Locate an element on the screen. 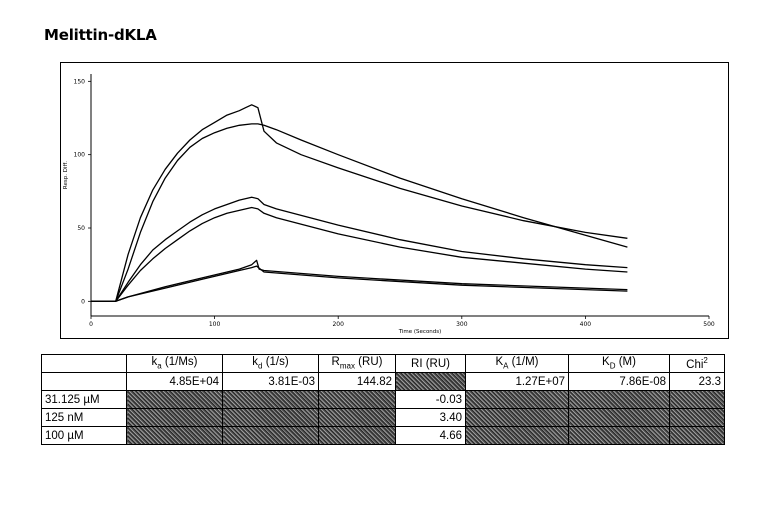 Image resolution: width=766 pixels, height=509 pixels. header-kd: kd (1/s) is located at coordinates (271, 364).